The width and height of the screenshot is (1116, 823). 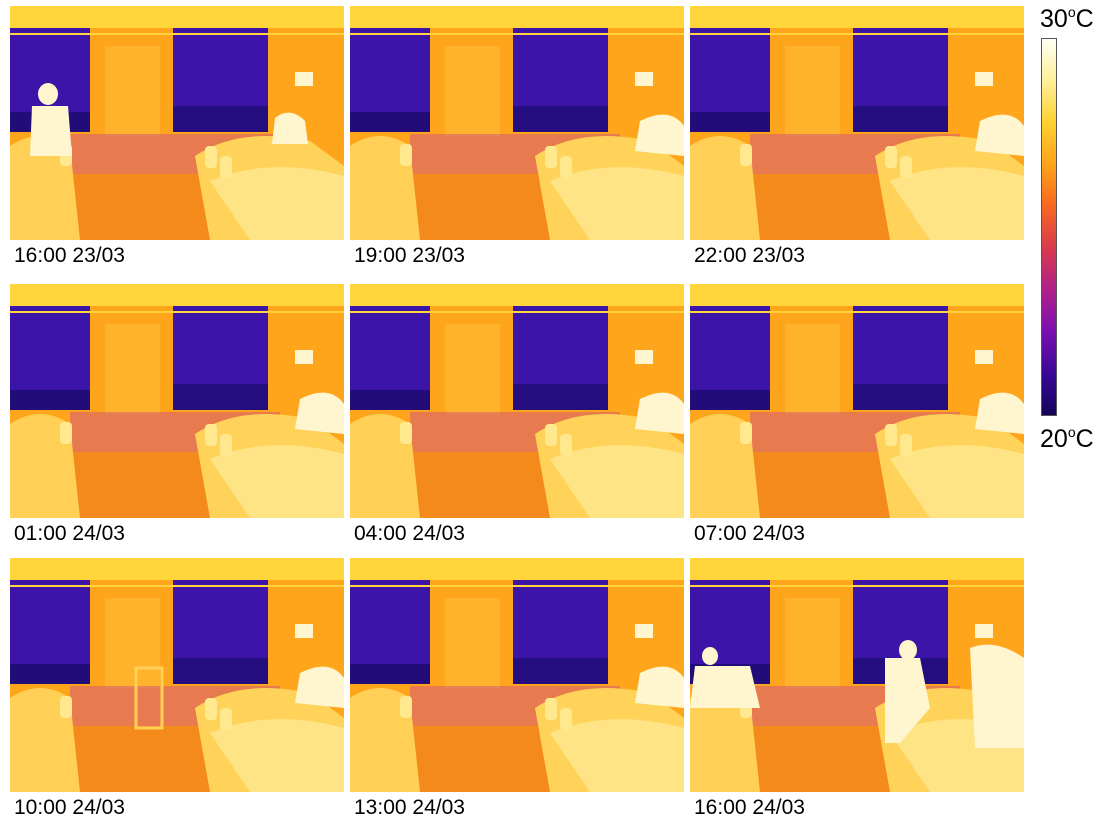 I want to click on timestamp-caption: 10:00 24/03, so click(x=69, y=807).